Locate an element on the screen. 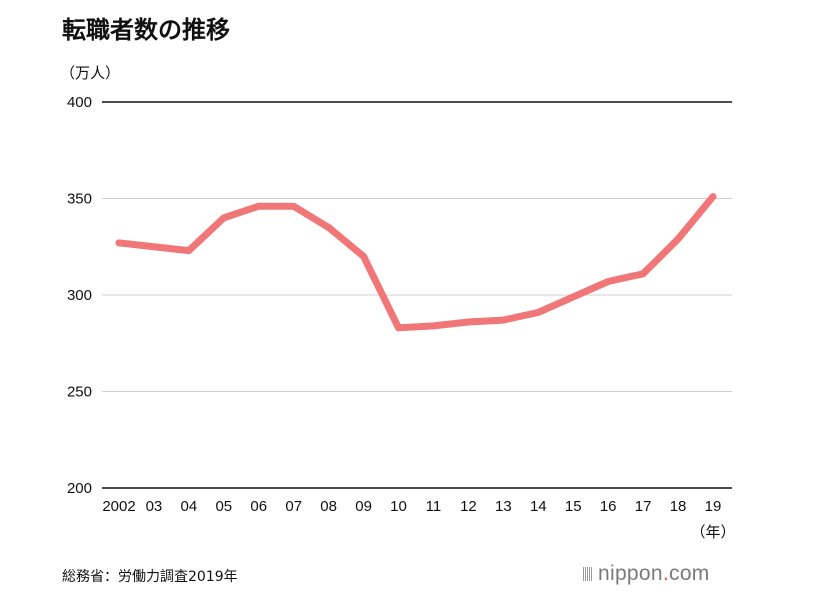  x-tick-14: 14 is located at coordinates (538, 506).